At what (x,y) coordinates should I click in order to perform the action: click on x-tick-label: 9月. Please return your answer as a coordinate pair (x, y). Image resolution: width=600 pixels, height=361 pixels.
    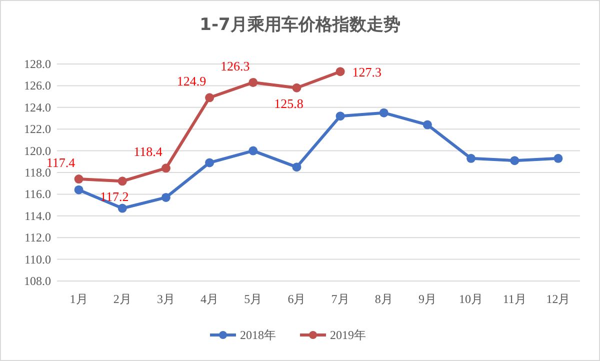
    Looking at the image, I should click on (427, 299).